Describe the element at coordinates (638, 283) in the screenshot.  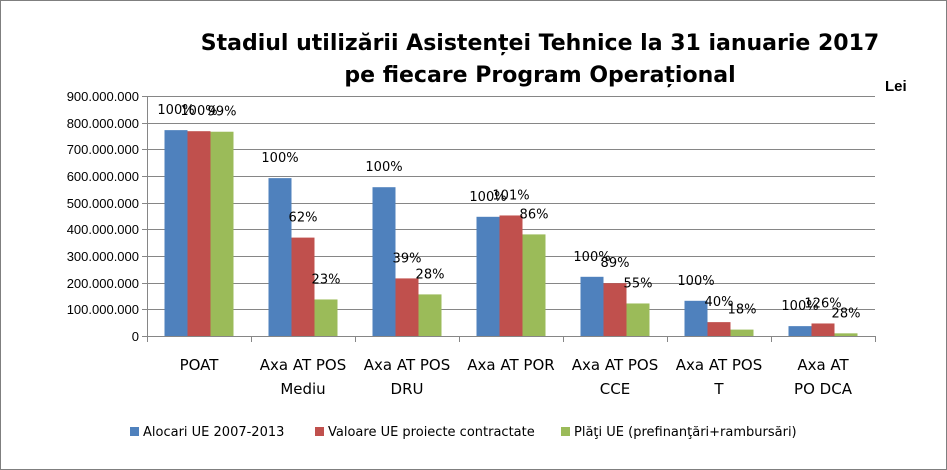
I see `data-label: 55%` at that location.